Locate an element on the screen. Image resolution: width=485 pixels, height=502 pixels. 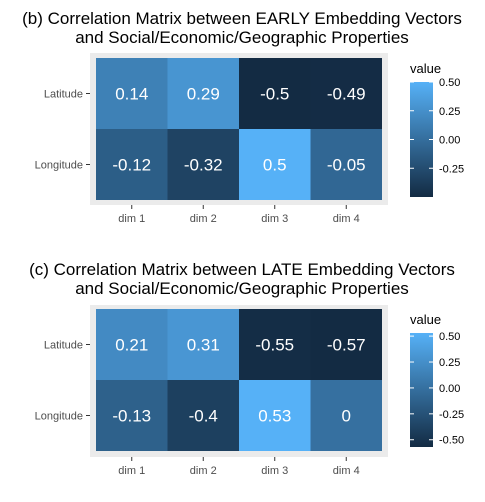
legend-tick-label: -0.50 is located at coordinates (451, 441).